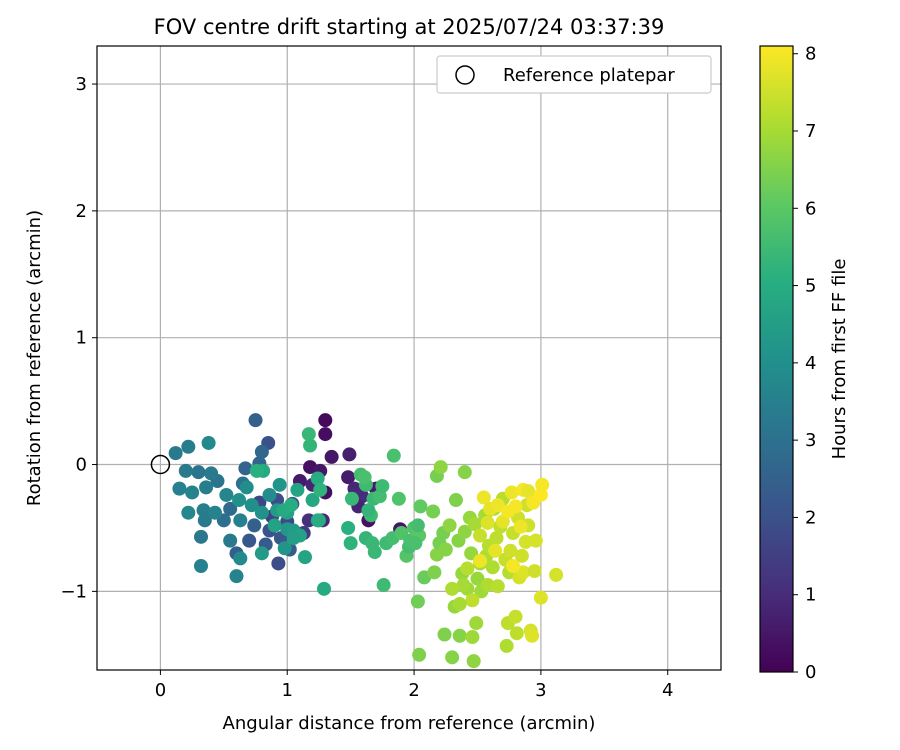  What do you see at coordinates (589, 75) in the screenshot?
I see `legend-entry-reference: Reference platepar` at bounding box center [589, 75].